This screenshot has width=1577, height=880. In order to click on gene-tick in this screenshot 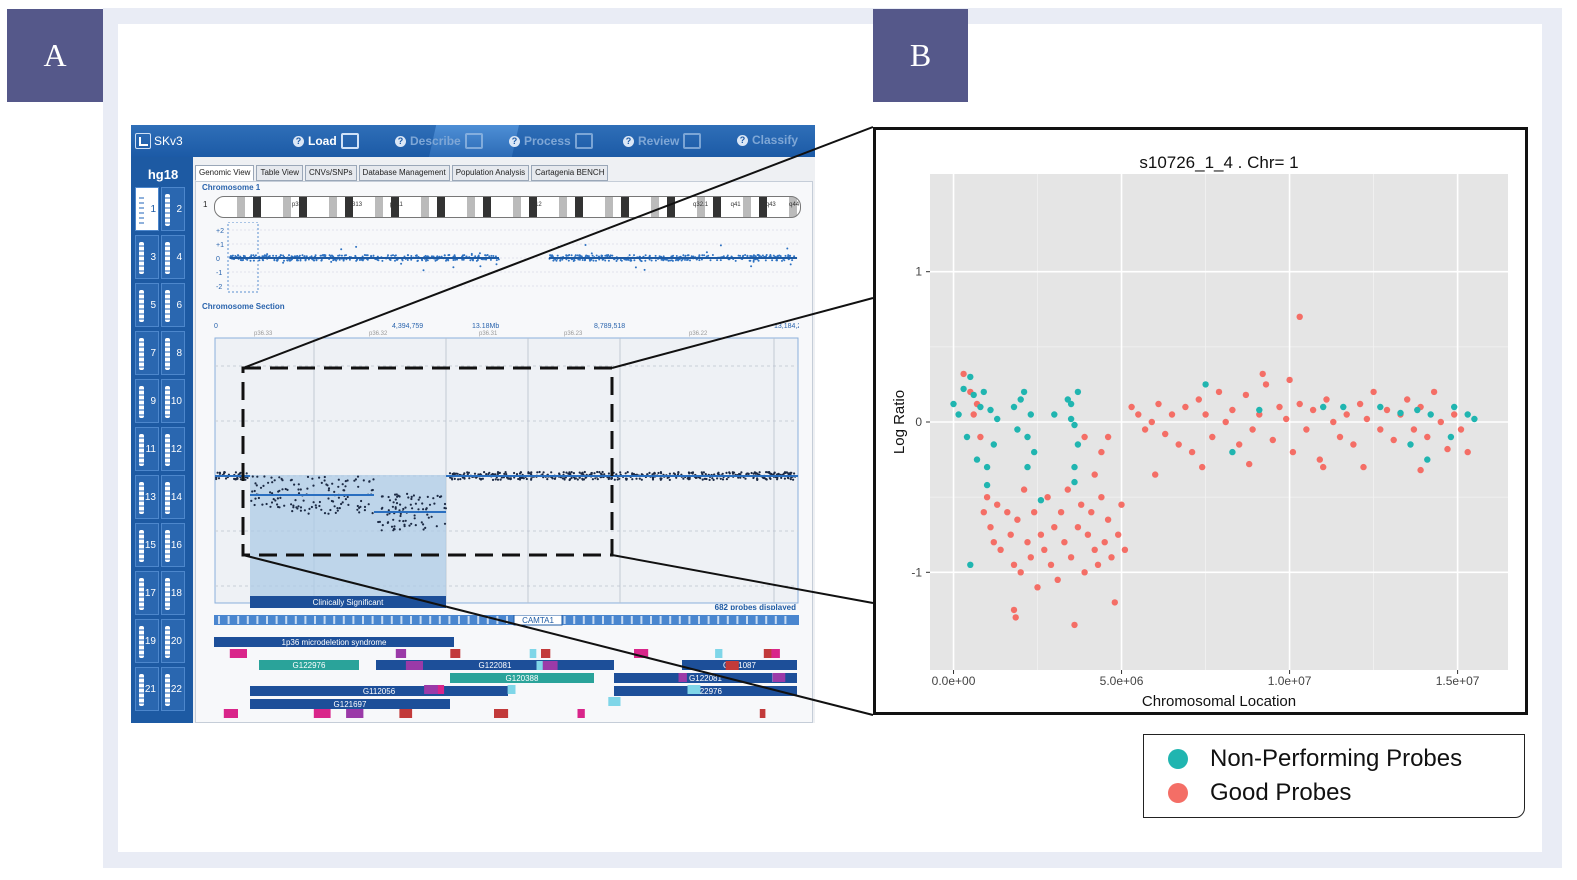, I will do `click(612, 620)`.